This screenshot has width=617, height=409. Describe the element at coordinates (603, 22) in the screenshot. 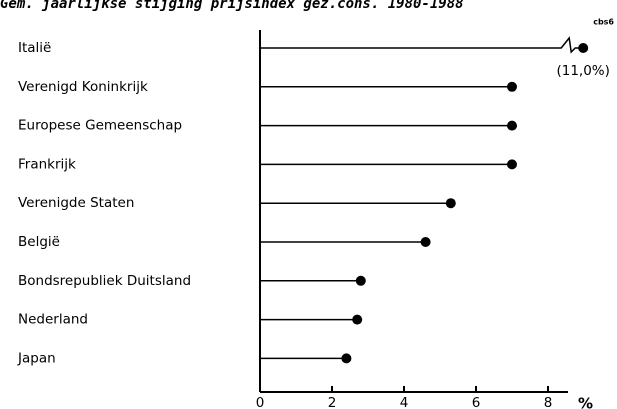

I see `source: cbs6` at that location.